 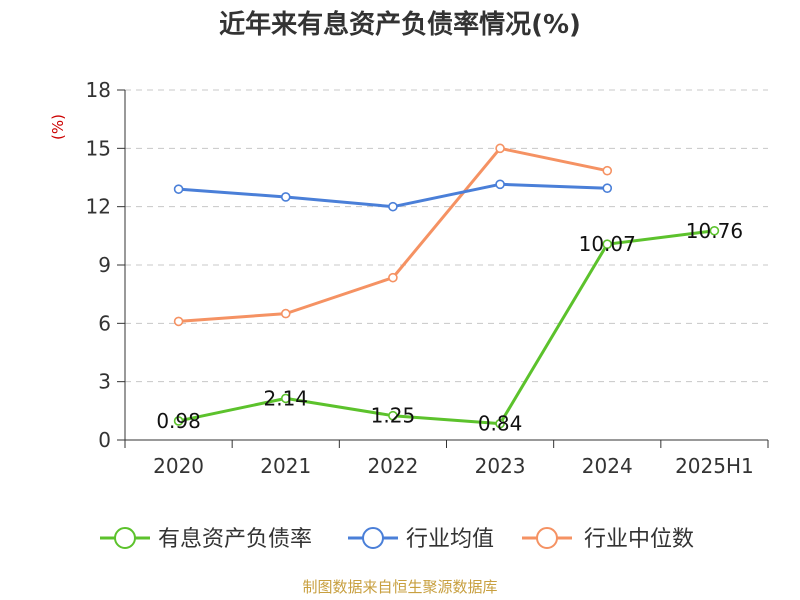 What do you see at coordinates (450, 539) in the screenshot?
I see `legend-label: 行业均值` at bounding box center [450, 539].